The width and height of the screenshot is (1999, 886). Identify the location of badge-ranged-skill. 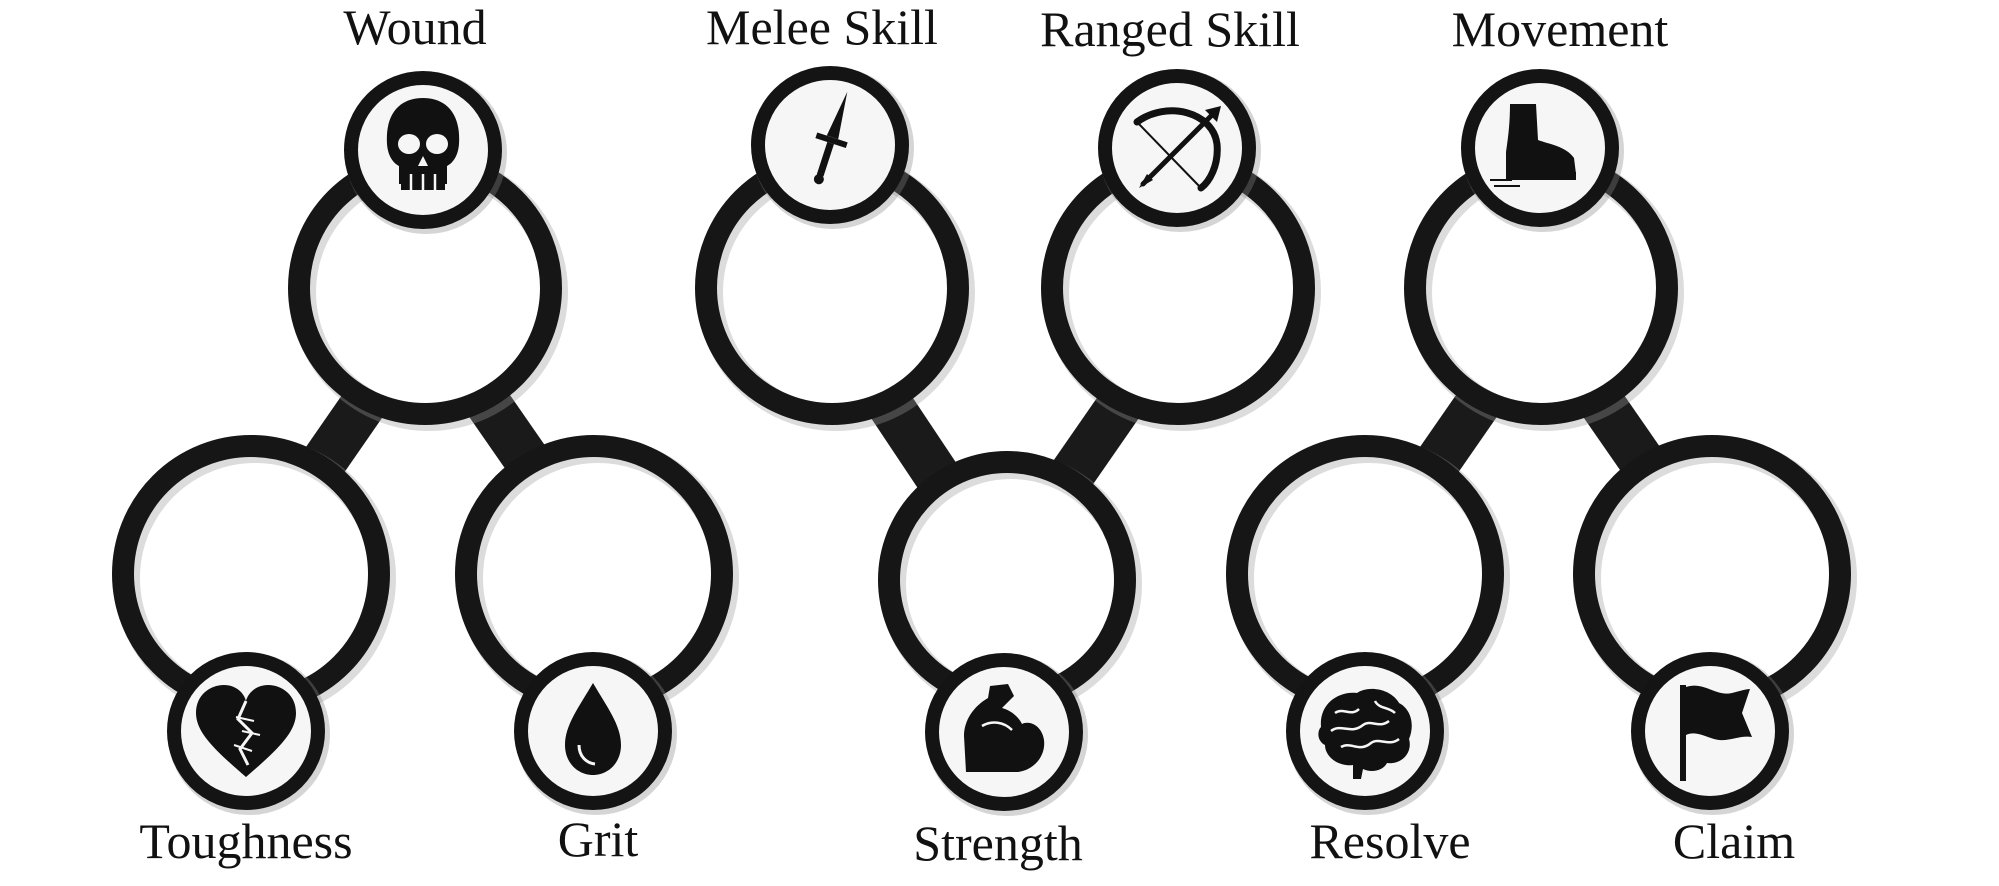
(1179, 150).